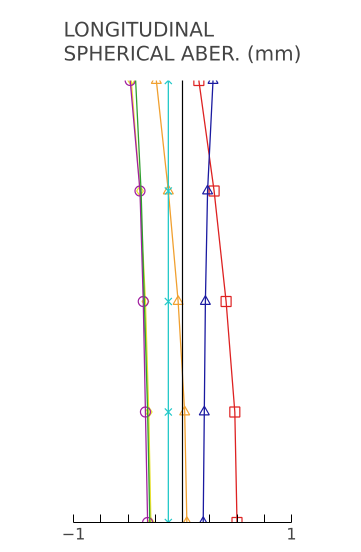 This screenshot has height=552, width=361. Describe the element at coordinates (183, 42) in the screenshot. I see `chart-title: LONGITUDINAL SPHERICAL ABER. (mm)` at that location.